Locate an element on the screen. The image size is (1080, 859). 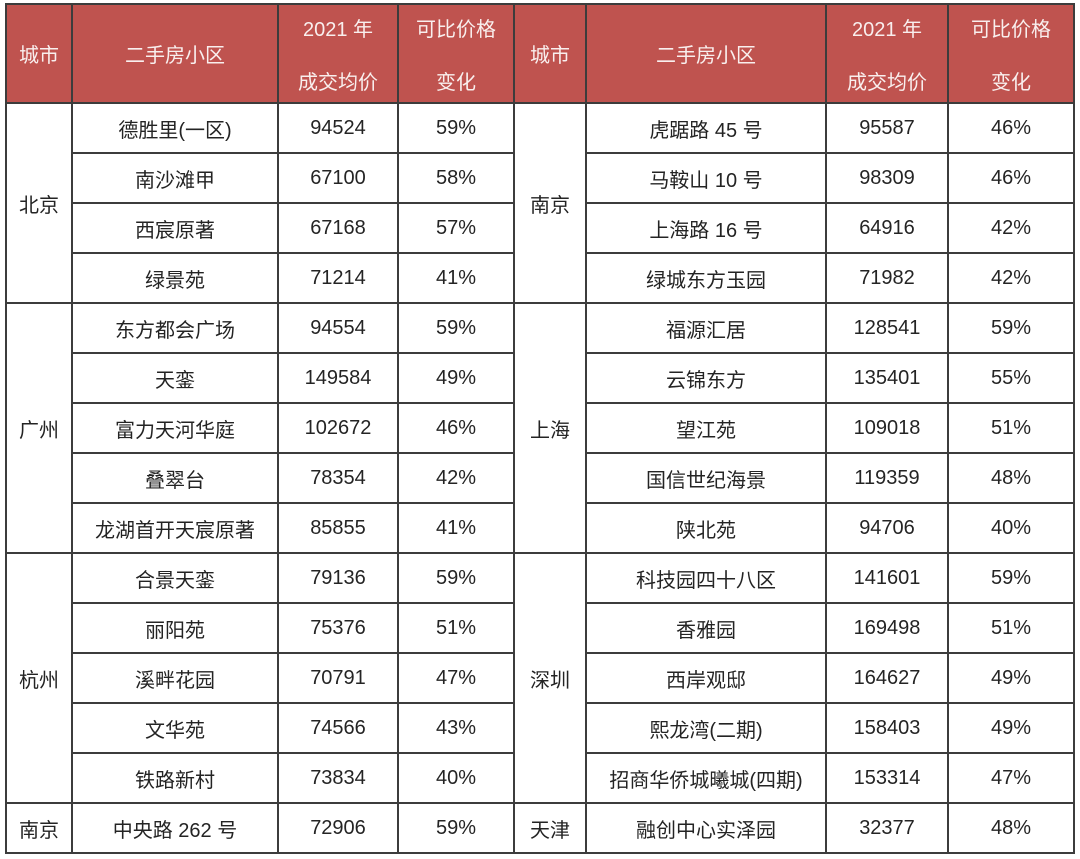
price-cell: 71214 is located at coordinates (338, 278).